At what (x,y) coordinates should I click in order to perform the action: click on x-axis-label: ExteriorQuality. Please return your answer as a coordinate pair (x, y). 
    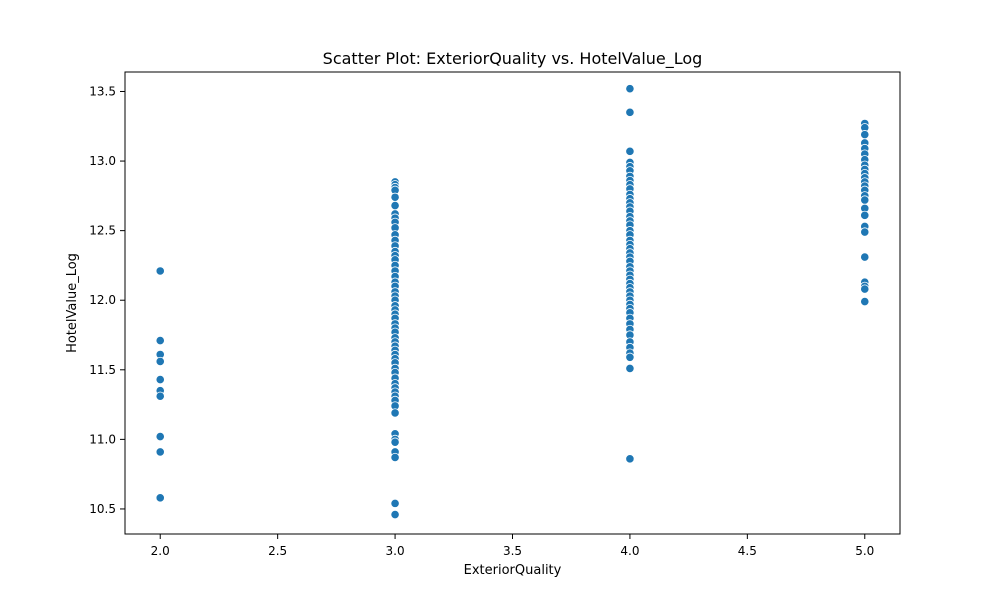
    Looking at the image, I should click on (513, 570).